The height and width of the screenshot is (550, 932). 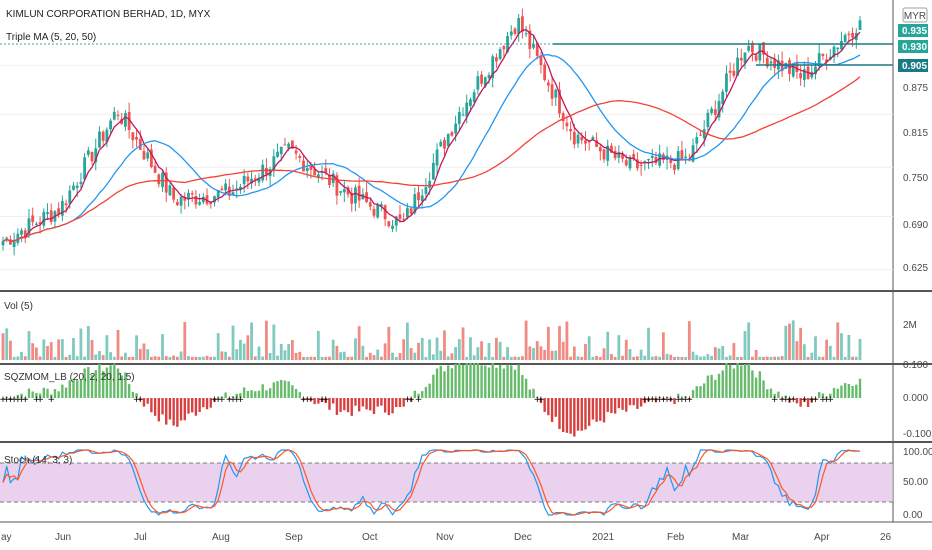 What do you see at coordinates (915, 15) in the screenshot?
I see `currency-badge` at bounding box center [915, 15].